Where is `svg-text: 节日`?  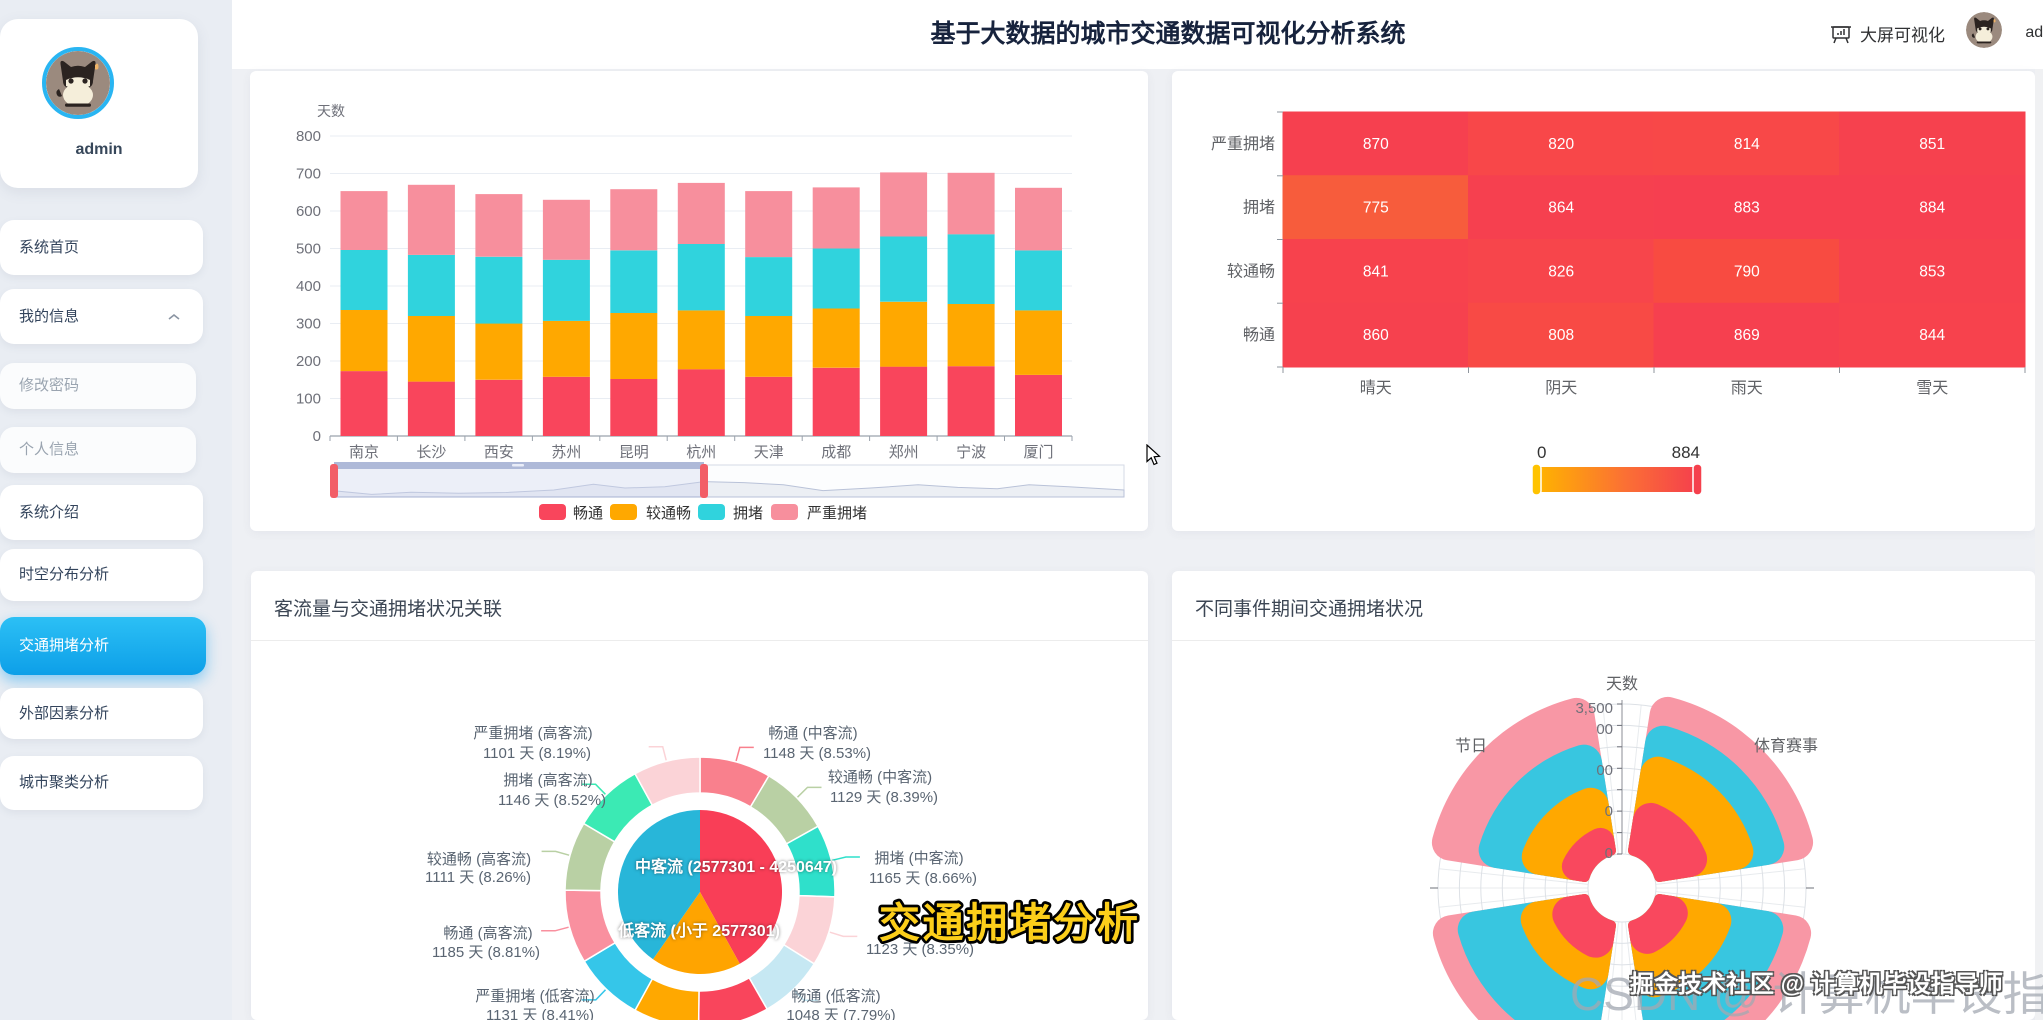
svg-text: 节日 is located at coordinates (1471, 746).